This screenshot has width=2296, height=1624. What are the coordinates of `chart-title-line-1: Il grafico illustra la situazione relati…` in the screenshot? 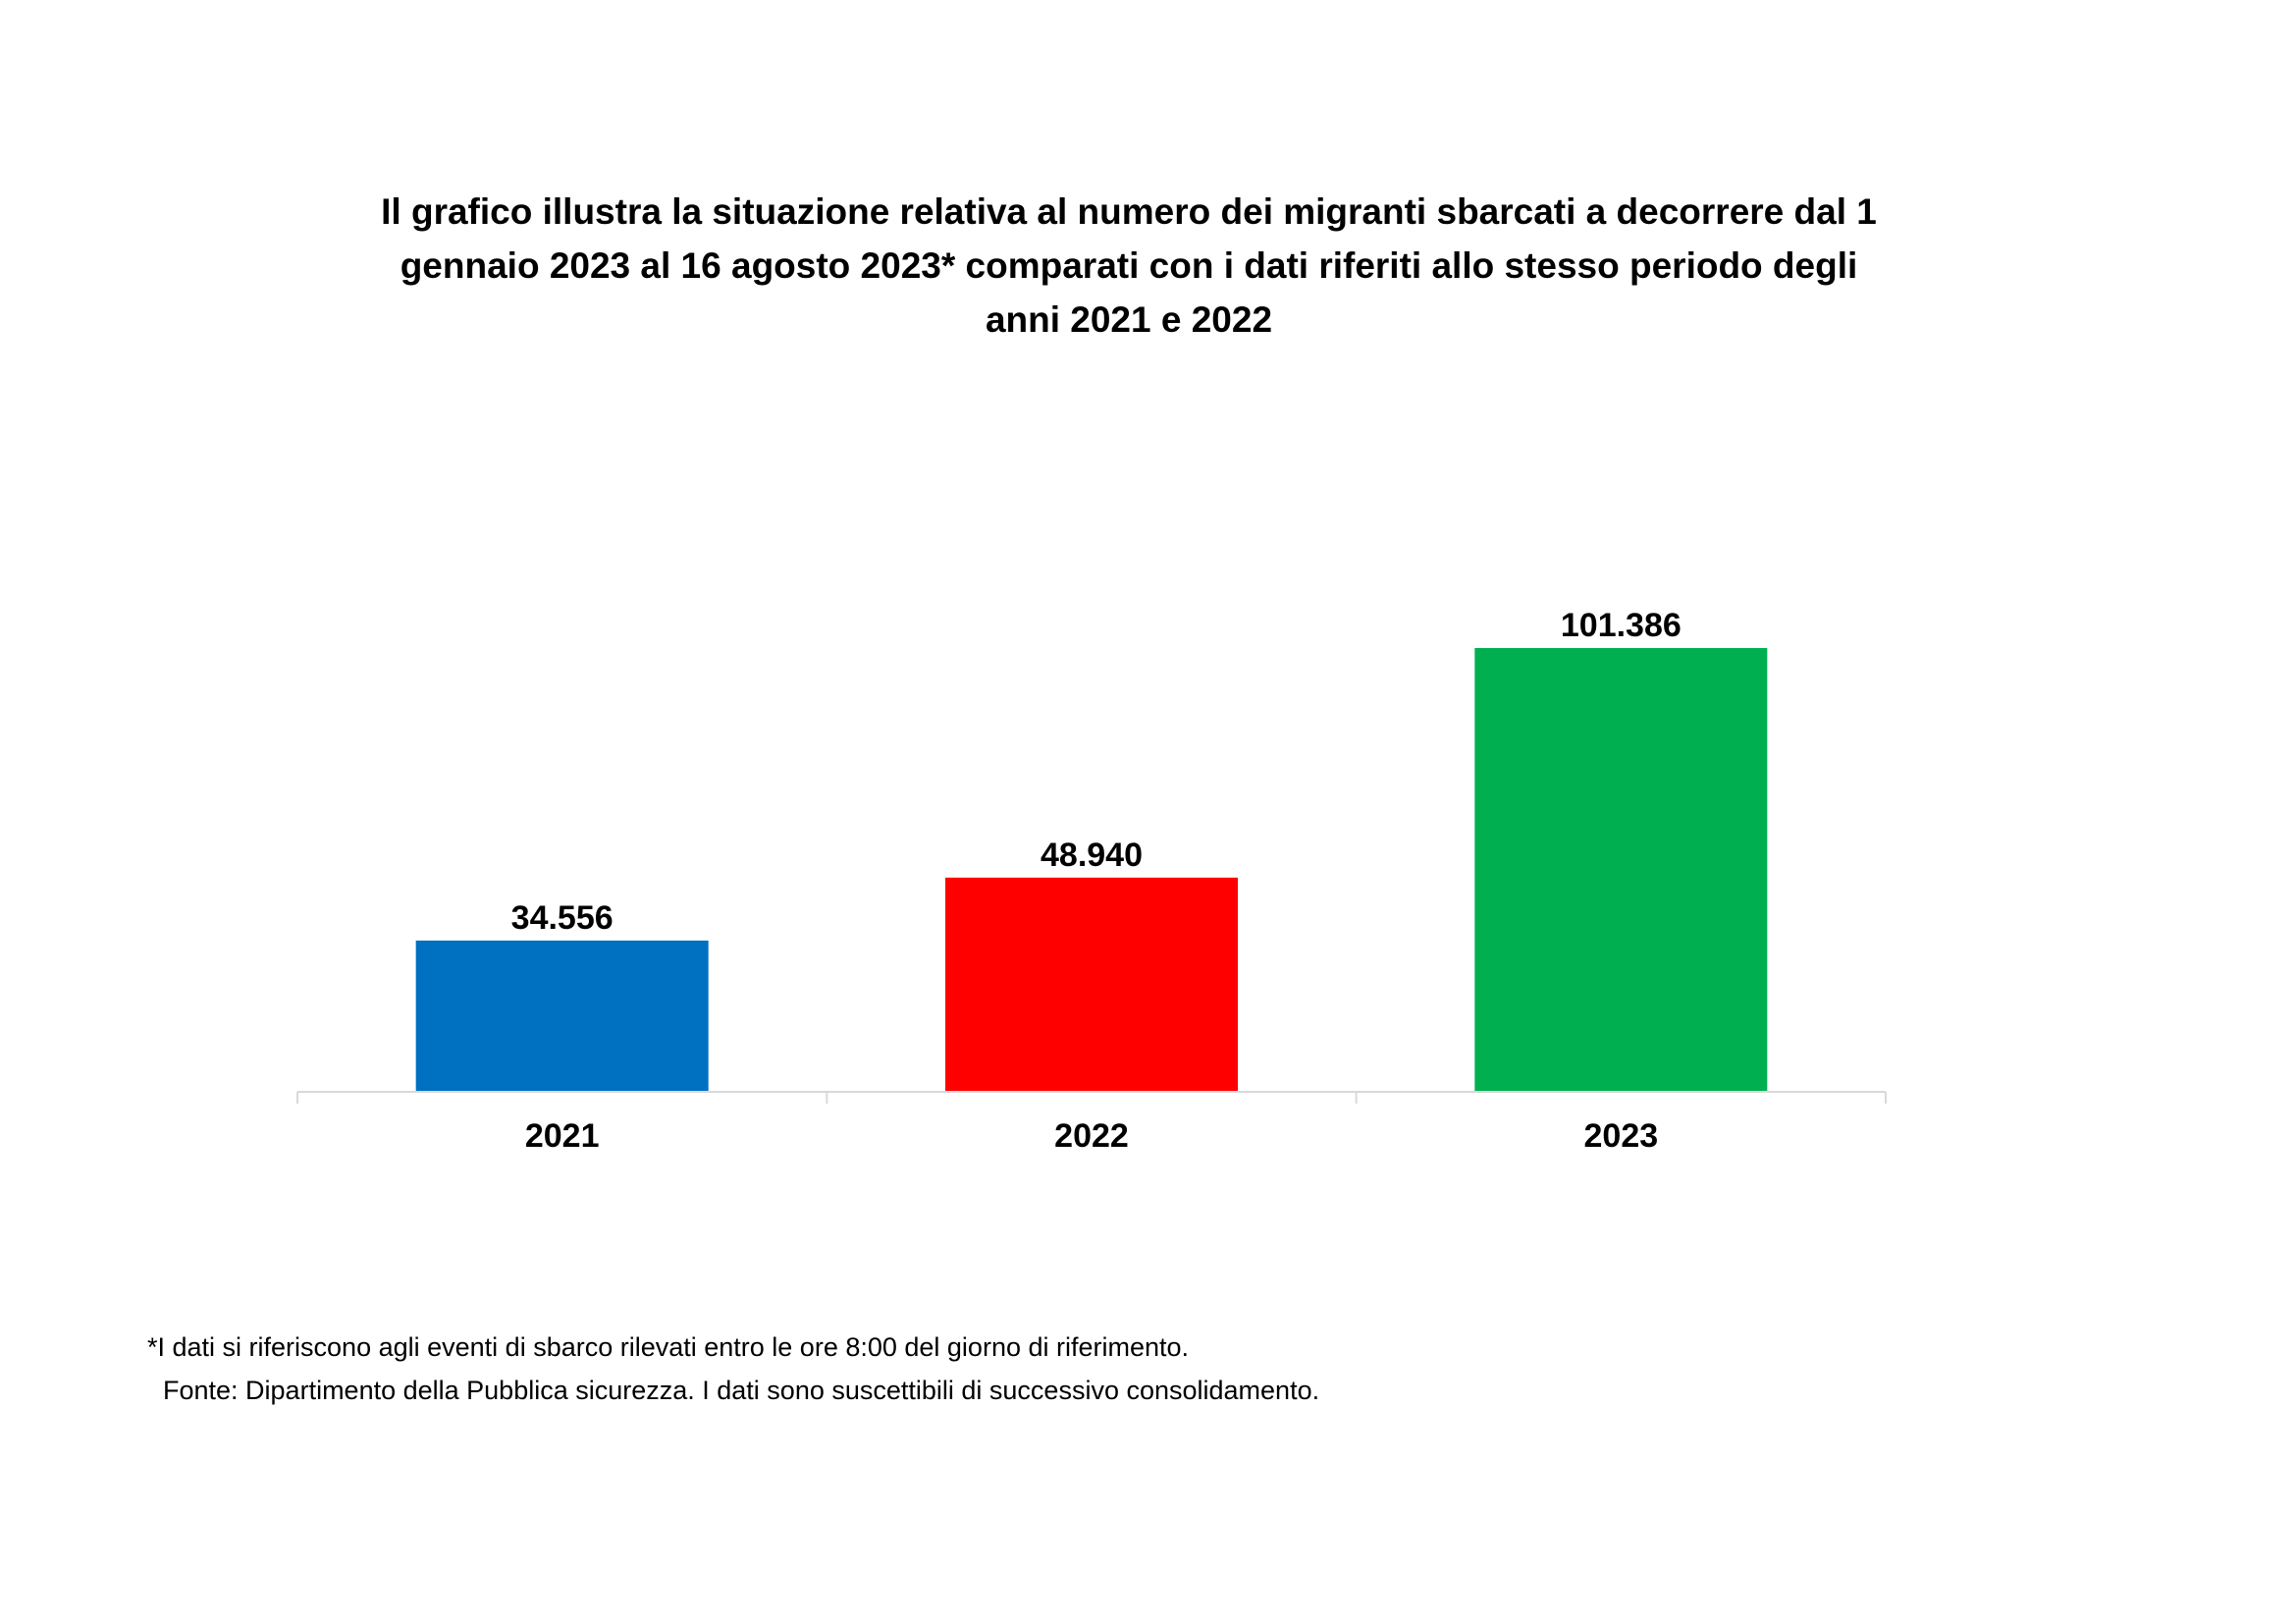 It's located at (1129, 211).